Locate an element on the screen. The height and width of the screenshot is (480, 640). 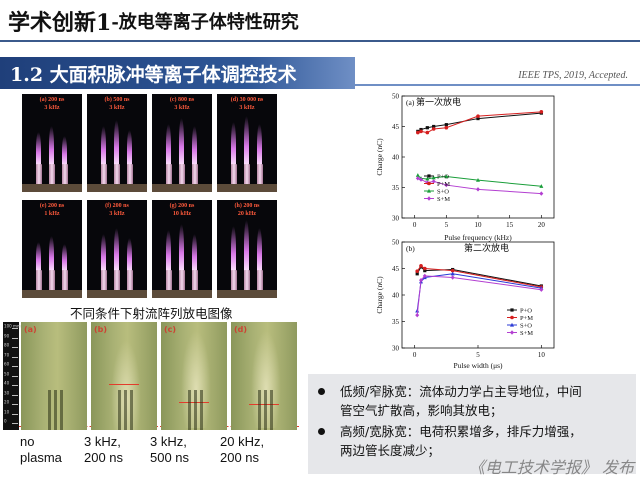
bullet-dot-icon is located at coordinates (321, 431).